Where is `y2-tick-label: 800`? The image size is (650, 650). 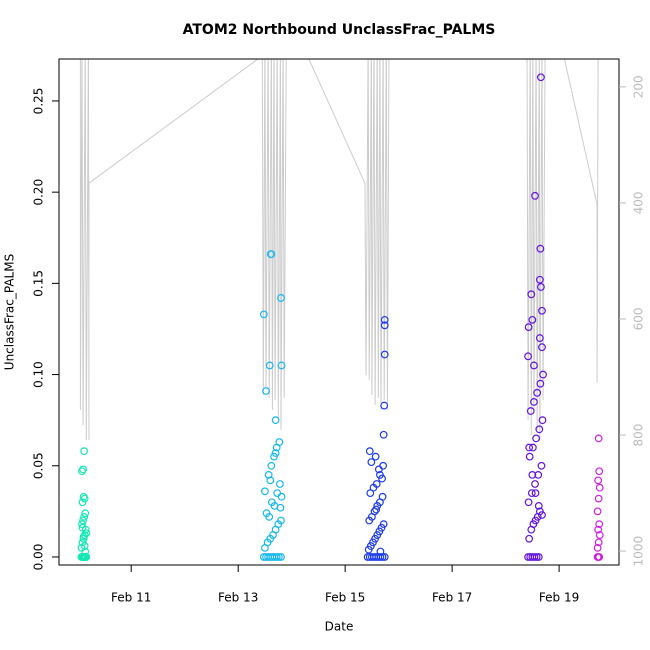
y2-tick-label: 800 is located at coordinates (639, 435).